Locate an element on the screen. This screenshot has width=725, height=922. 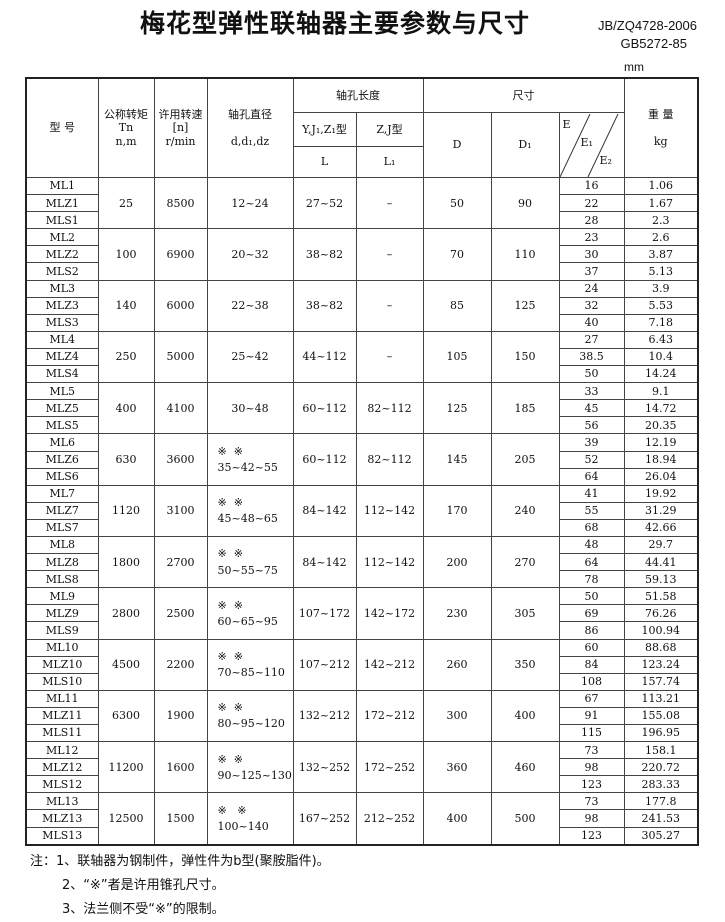
model-cell: MLZ11 is located at coordinates (62, 716).